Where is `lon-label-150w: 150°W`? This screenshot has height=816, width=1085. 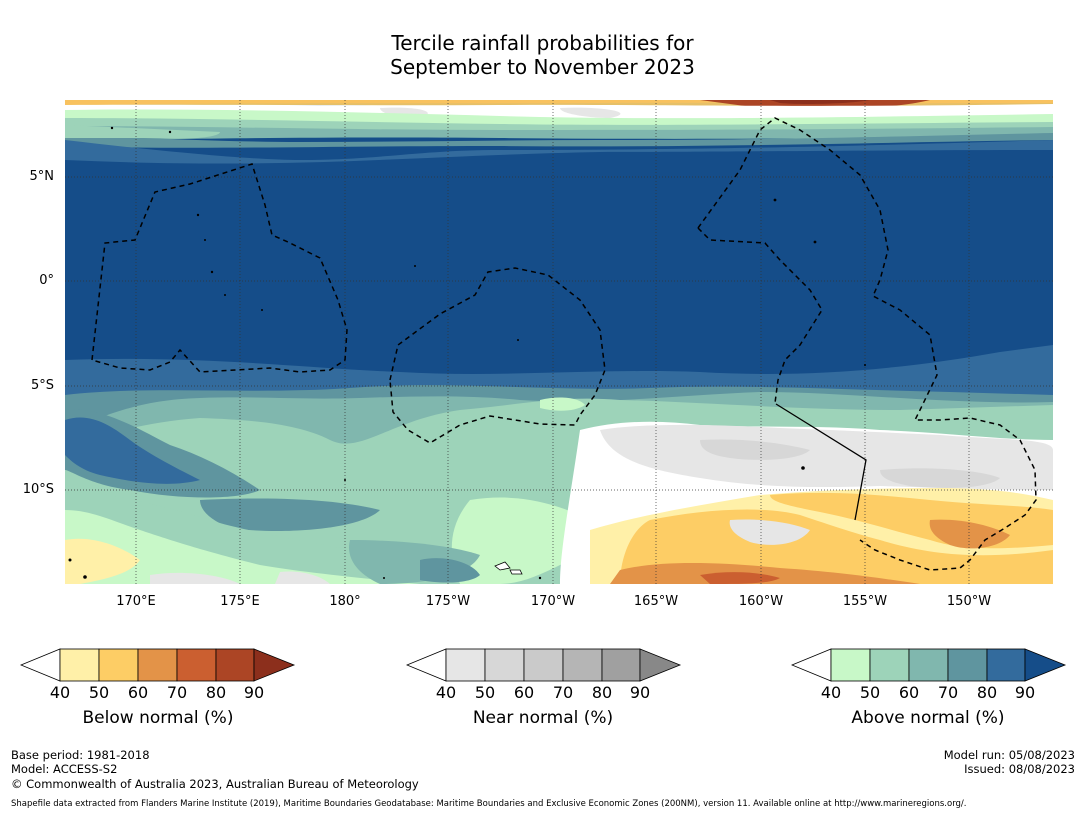 lon-label-150w: 150°W is located at coordinates (969, 601).